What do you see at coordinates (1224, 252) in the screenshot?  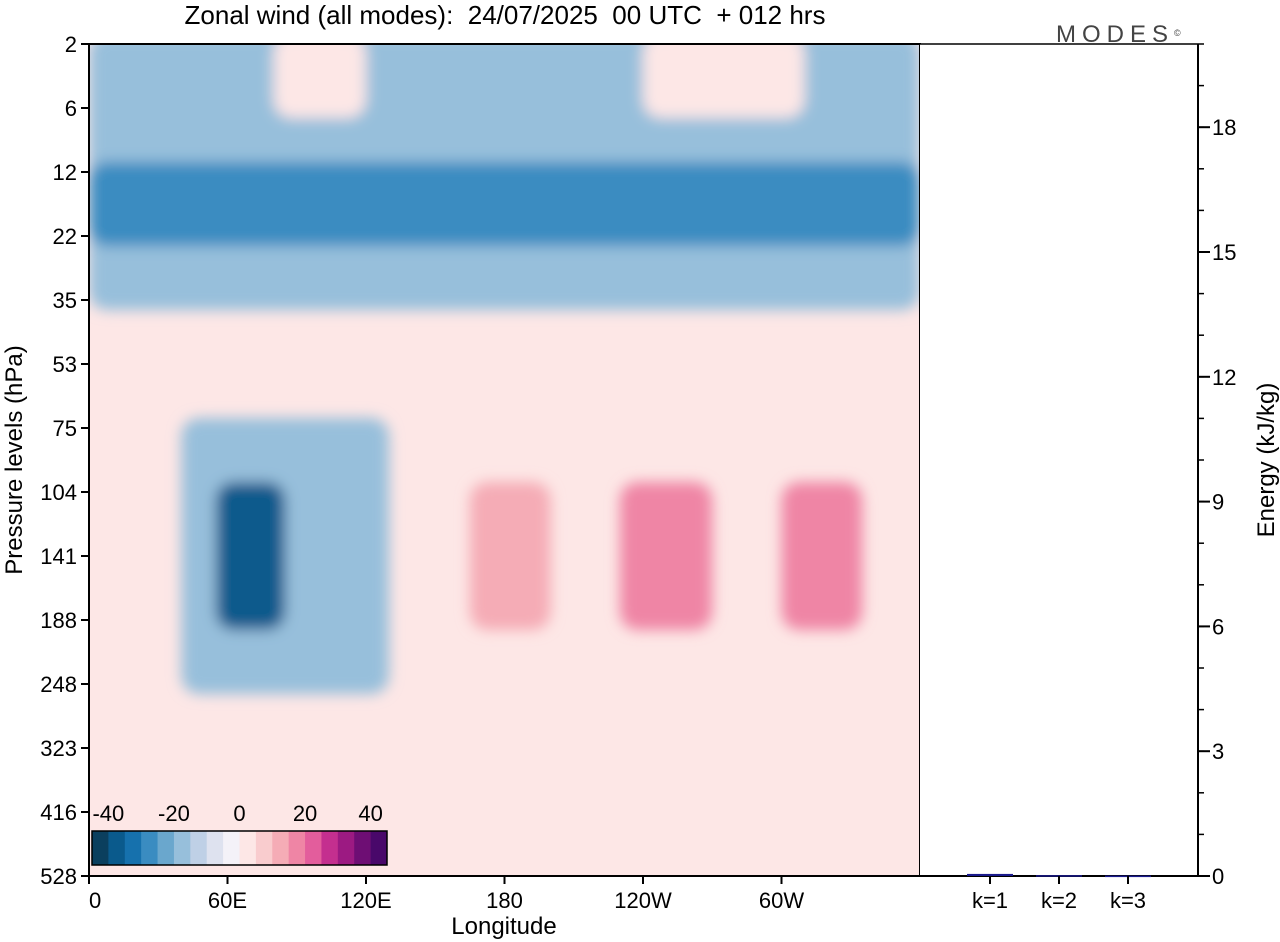 I see `energy-tick-label: 15` at bounding box center [1224, 252].